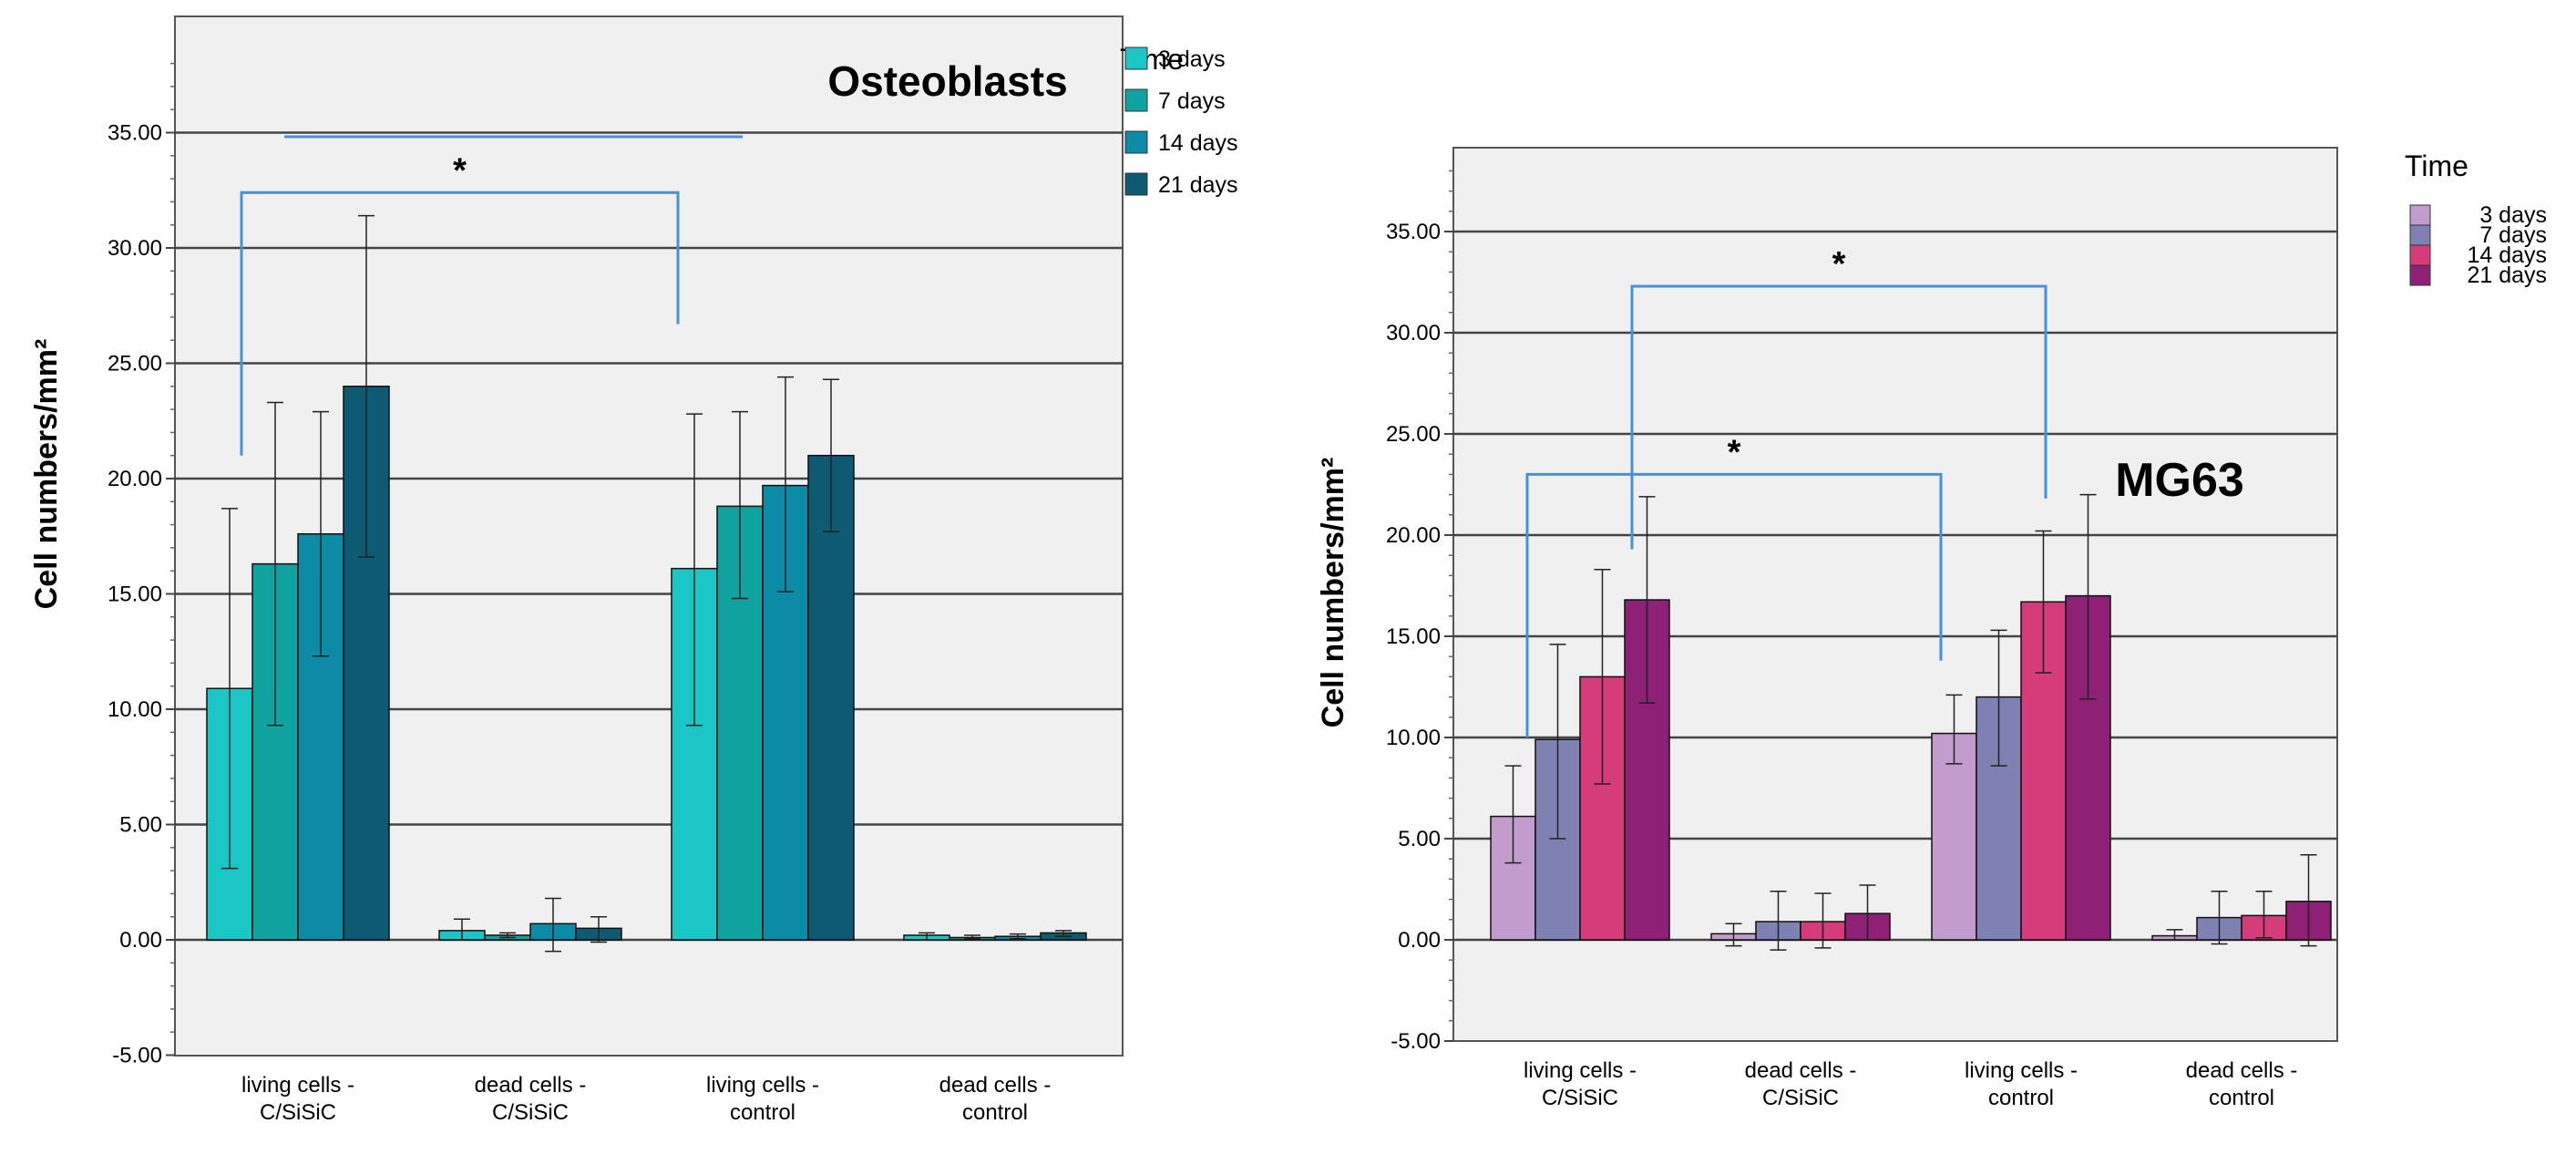  I want to click on legend-title: Time, so click(2437, 165).